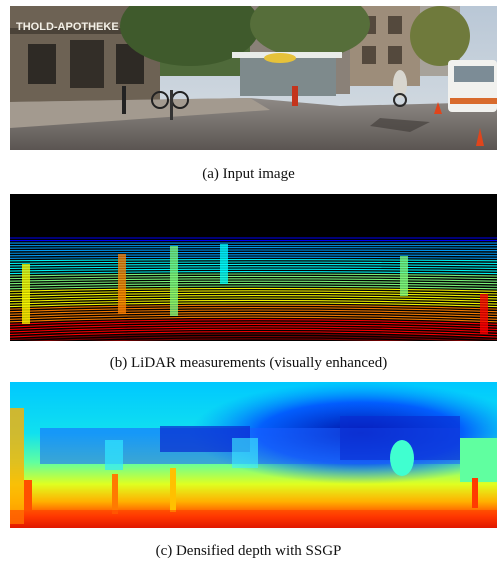  Describe the element at coordinates (248, 551) in the screenshot. I see `caption-c: (c) Densified depth with SSGP` at that location.